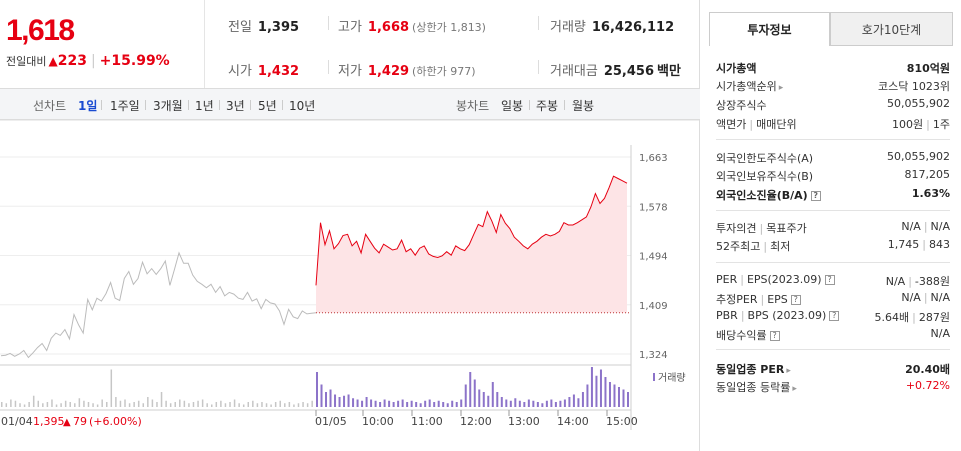  What do you see at coordinates (67, 422) in the screenshot?
I see `prev-day-up-arrow-icon: ▲` at bounding box center [67, 422].